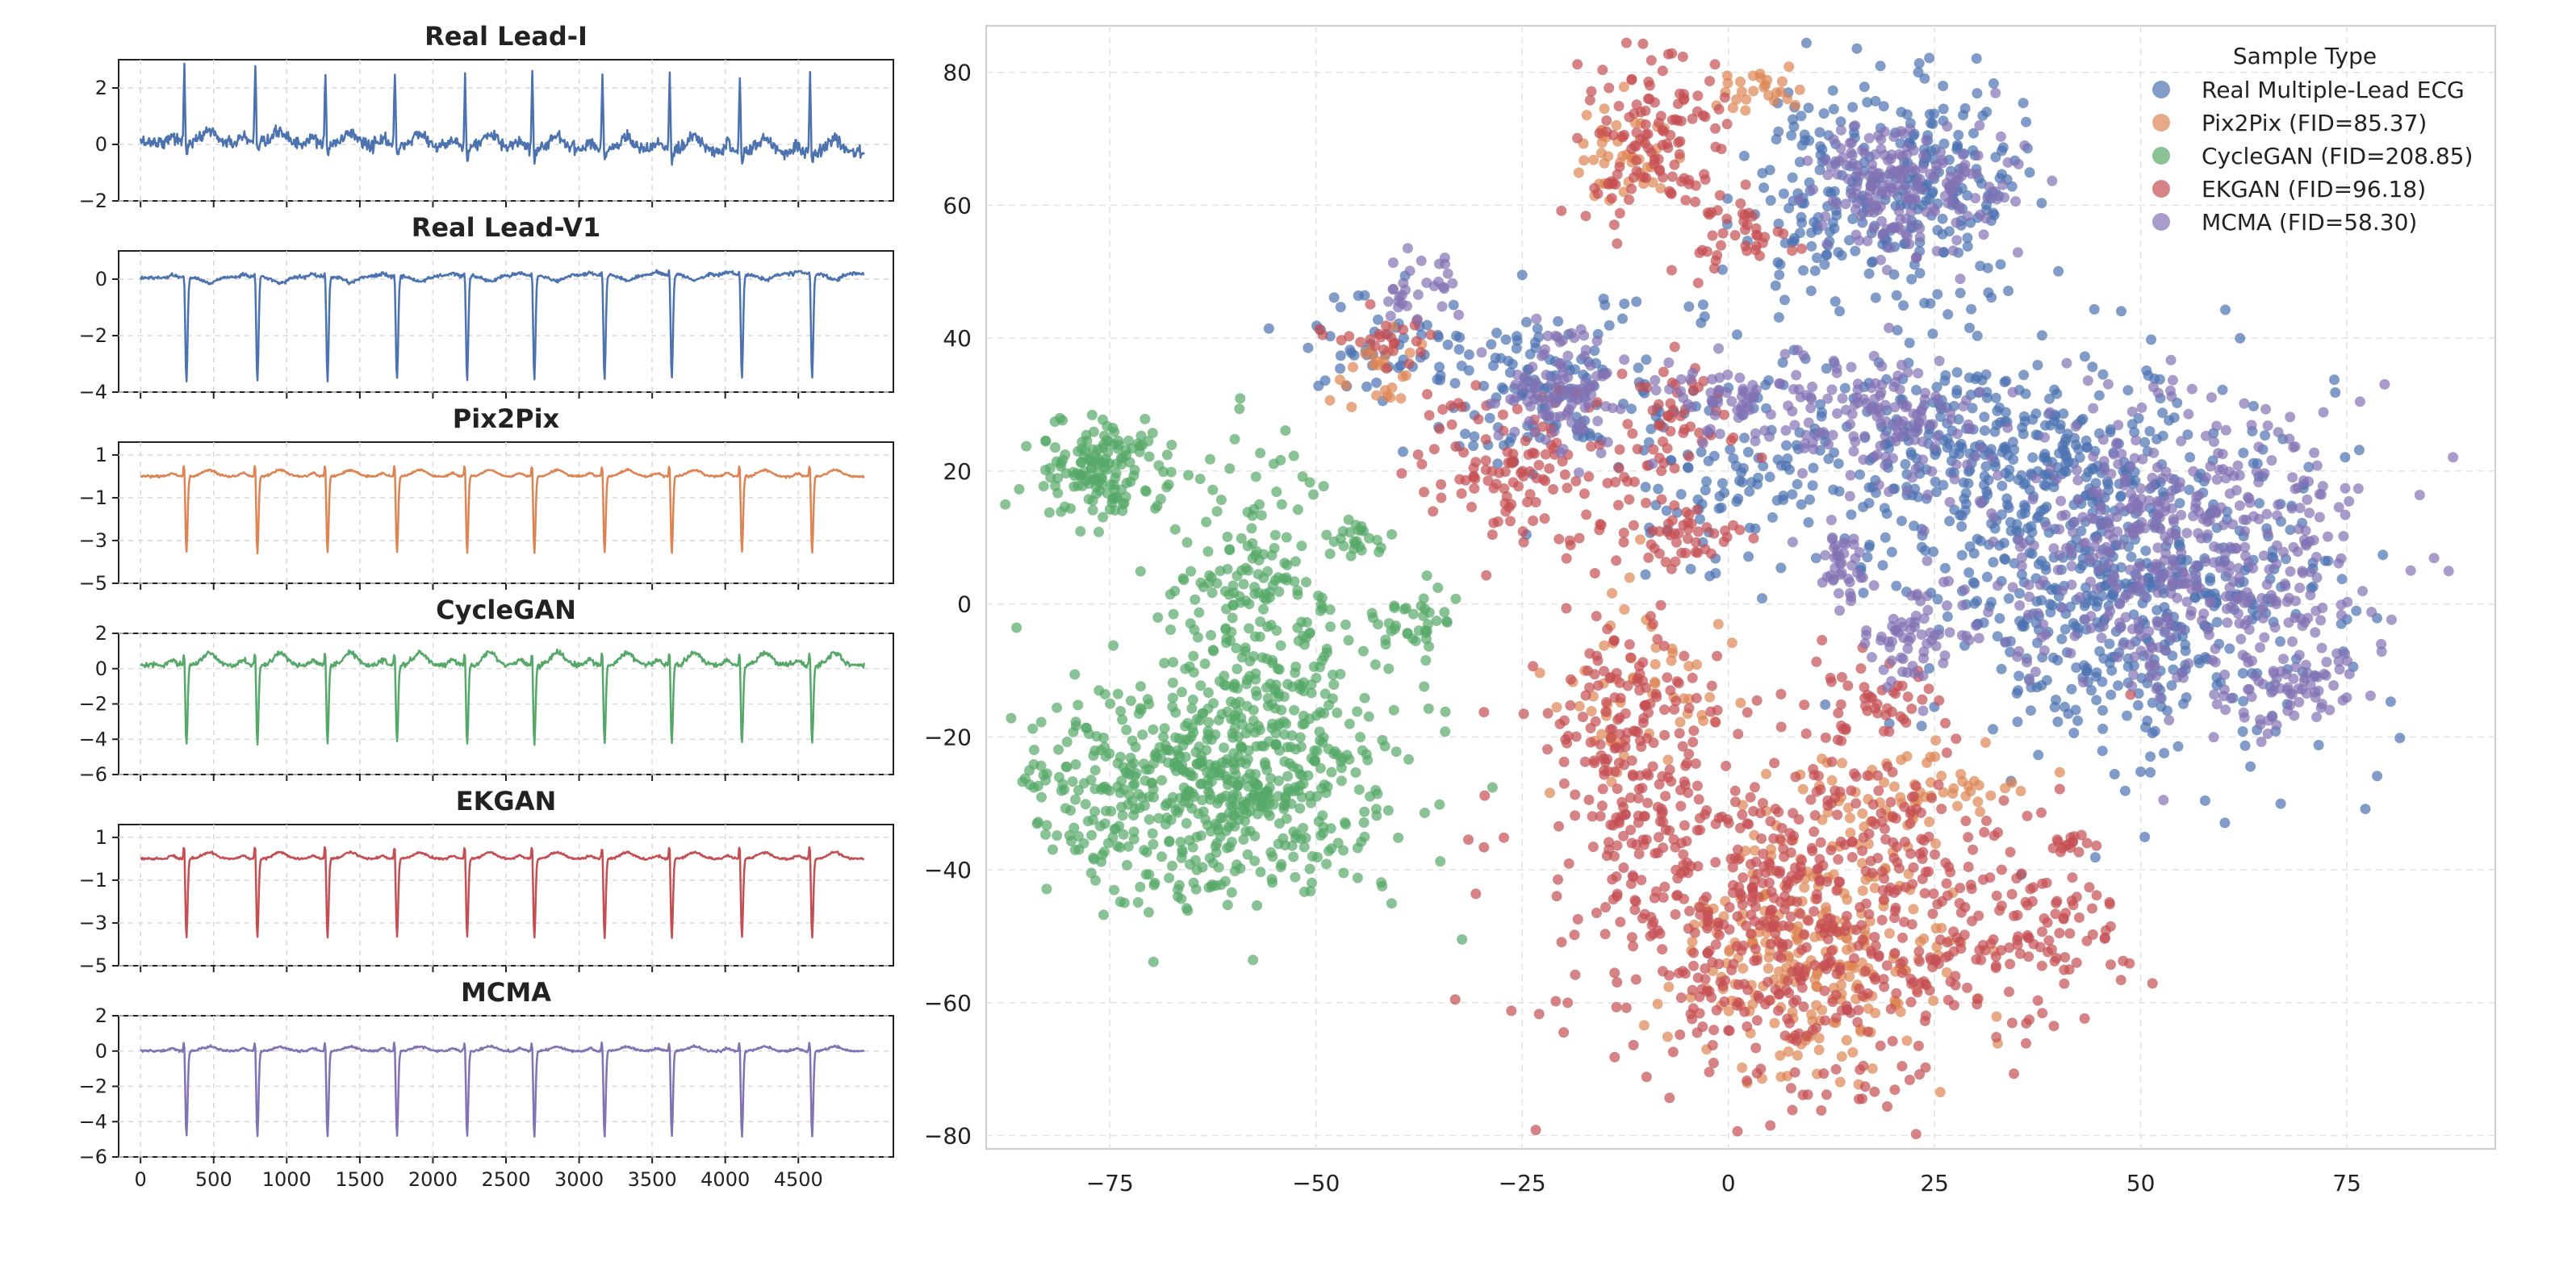 This screenshot has height=1282, width=2576. I want to click on ecg-ytick-label: 0, so click(101, 669).